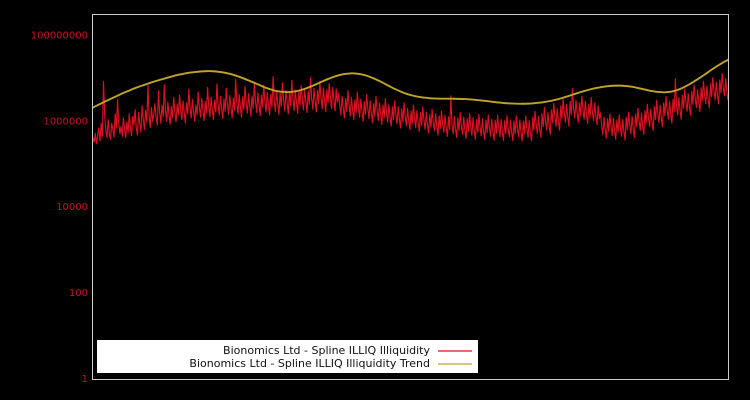 This screenshot has width=750, height=400. I want to click on series-line-trend, so click(410, 83).